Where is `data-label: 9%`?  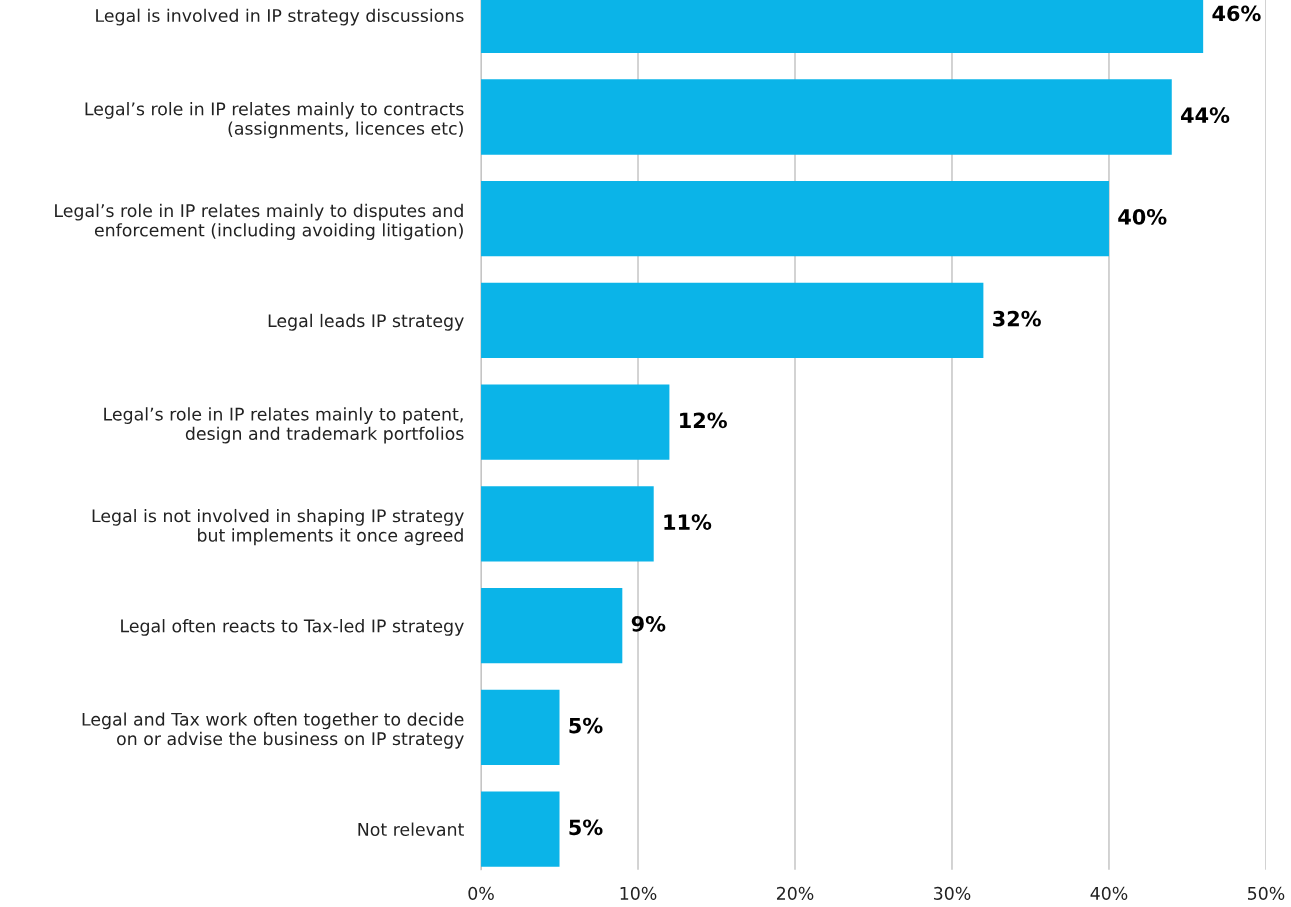 data-label: 9% is located at coordinates (648, 623).